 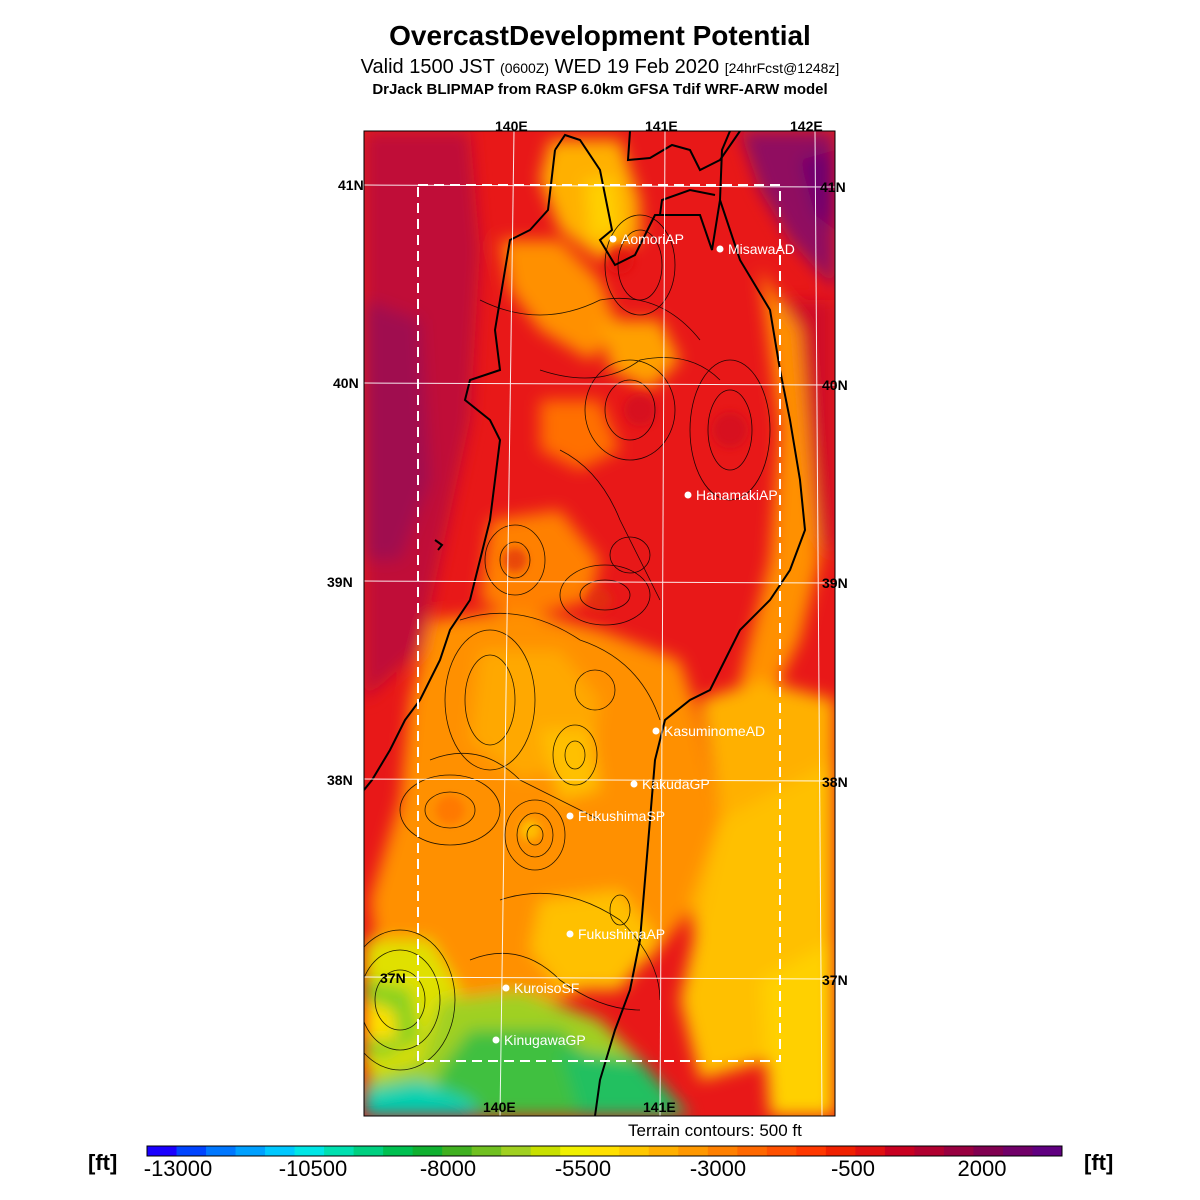 I want to click on colorbar-tick-label: -3000, so click(x=718, y=1168).